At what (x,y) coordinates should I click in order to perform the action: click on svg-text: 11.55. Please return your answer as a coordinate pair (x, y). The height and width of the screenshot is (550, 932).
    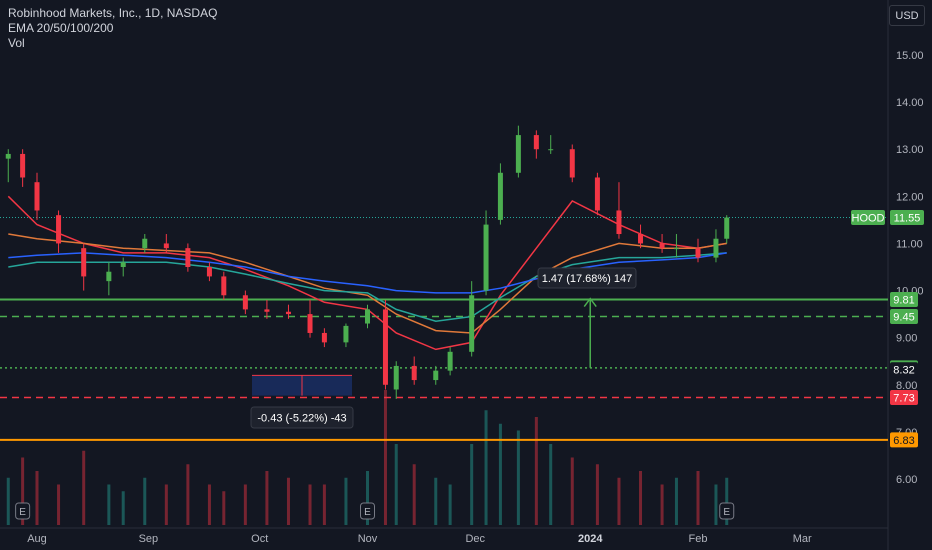
    Looking at the image, I should click on (907, 219).